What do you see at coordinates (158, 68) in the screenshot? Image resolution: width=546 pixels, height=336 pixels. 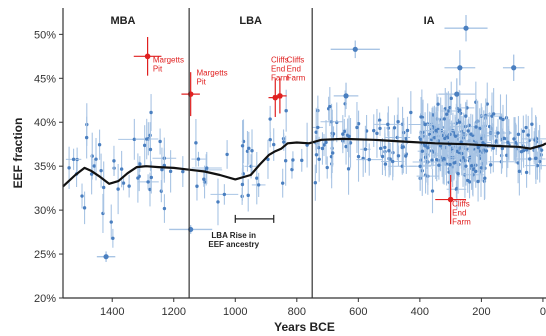 I see `annotation-label: Pit` at bounding box center [158, 68].